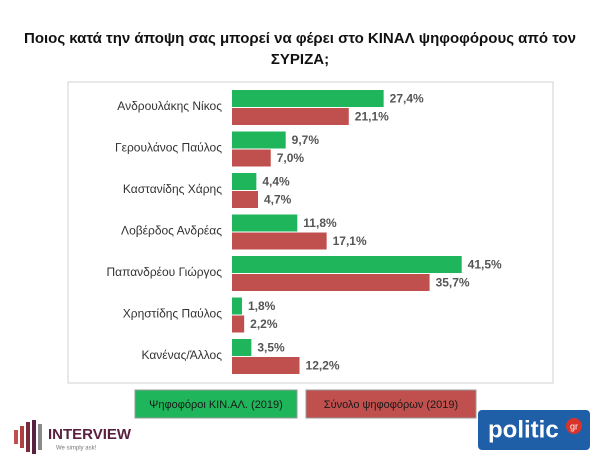 The height and width of the screenshot is (460, 600). What do you see at coordinates (291, 158) in the screenshot?
I see `value-label: 7,0%` at bounding box center [291, 158].